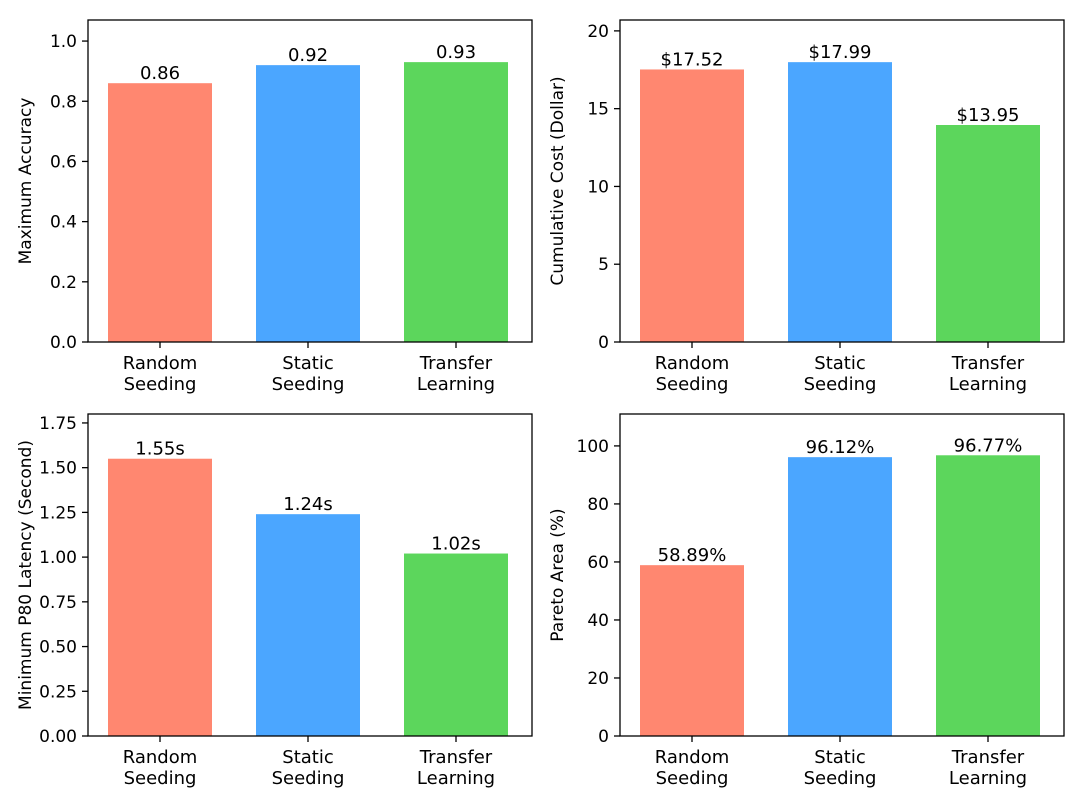  What do you see at coordinates (307, 504) in the screenshot?
I see `bar-value-label: 1.24s` at bounding box center [307, 504].